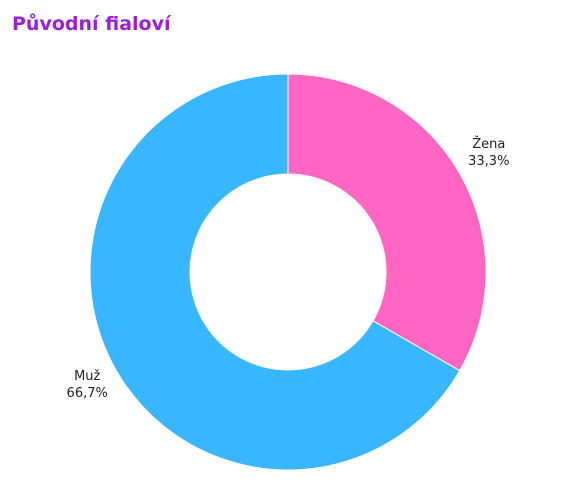 This screenshot has height=500, width=575. I want to click on slice-value-label: 66,7%, so click(87, 393).